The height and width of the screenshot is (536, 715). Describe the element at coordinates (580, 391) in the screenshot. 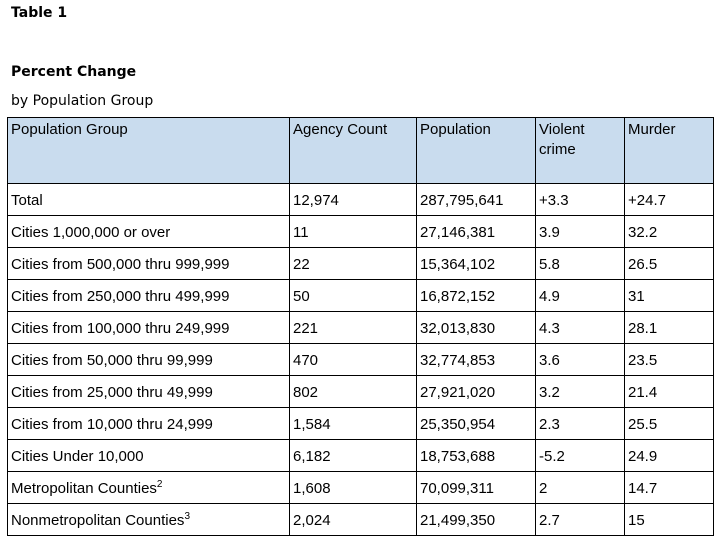

I see `cell-violent-crime: 3.2` at that location.